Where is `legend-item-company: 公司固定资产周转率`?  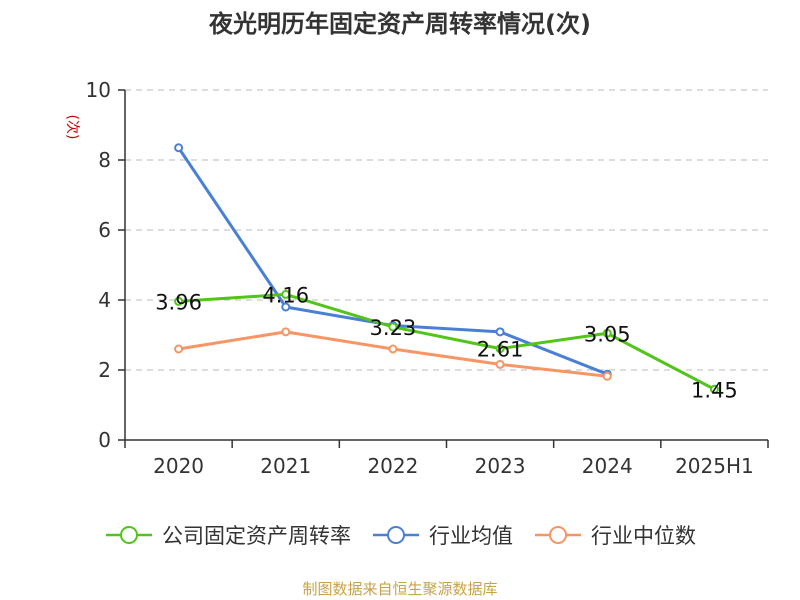
legend-item-company: 公司固定资产周转率 is located at coordinates (227, 535).